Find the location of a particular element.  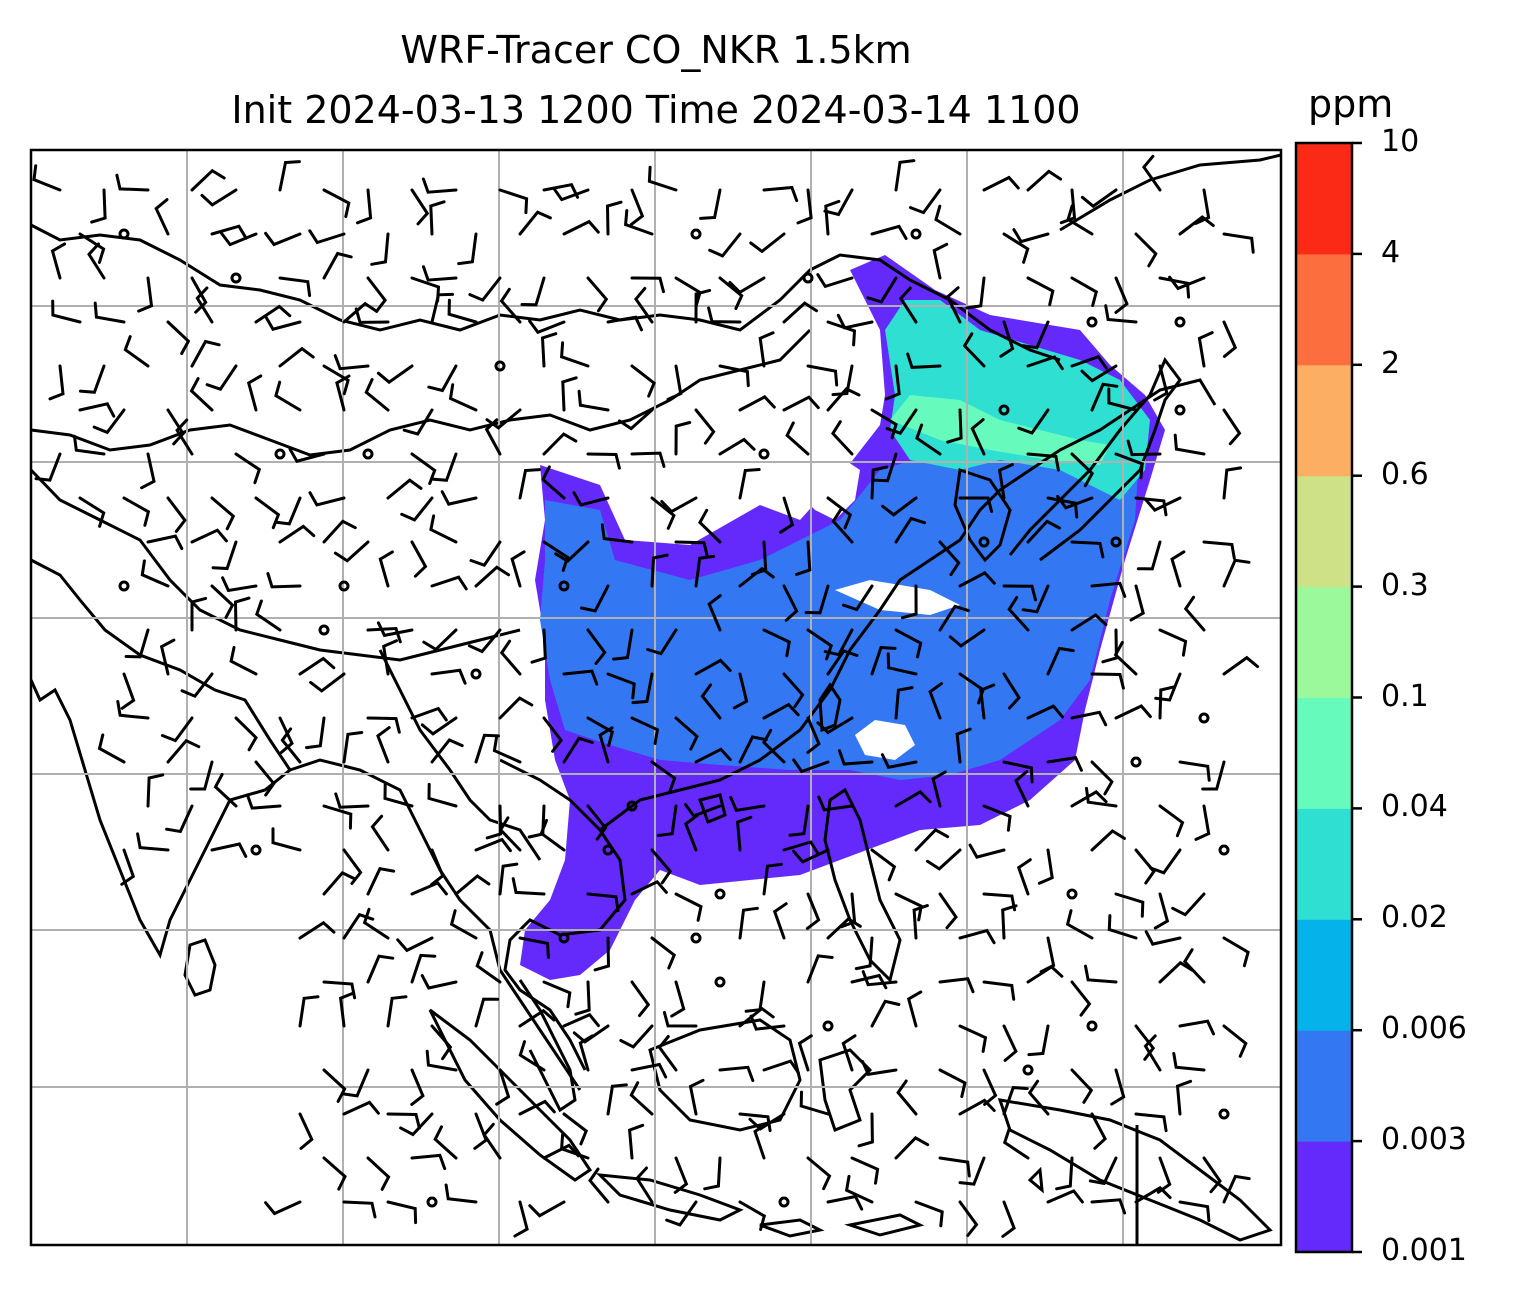

colorbar-tick-label: 10 is located at coordinates (1400, 141).